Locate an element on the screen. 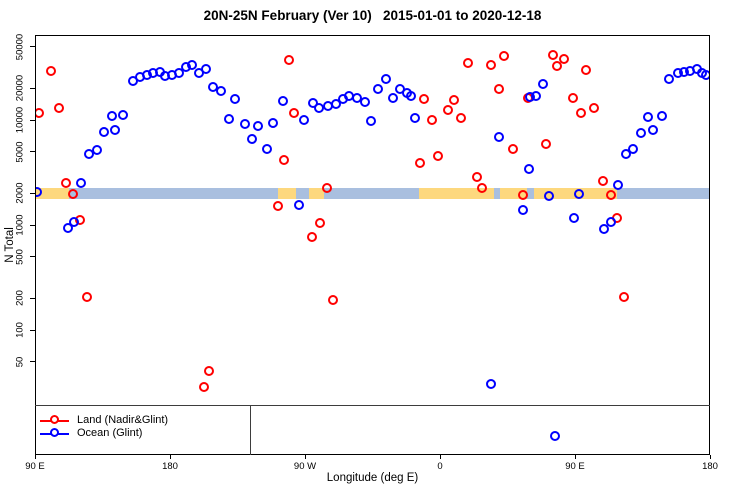 This screenshot has width=750, height=500. y-tick-label: 50 is located at coordinates (20, 361).